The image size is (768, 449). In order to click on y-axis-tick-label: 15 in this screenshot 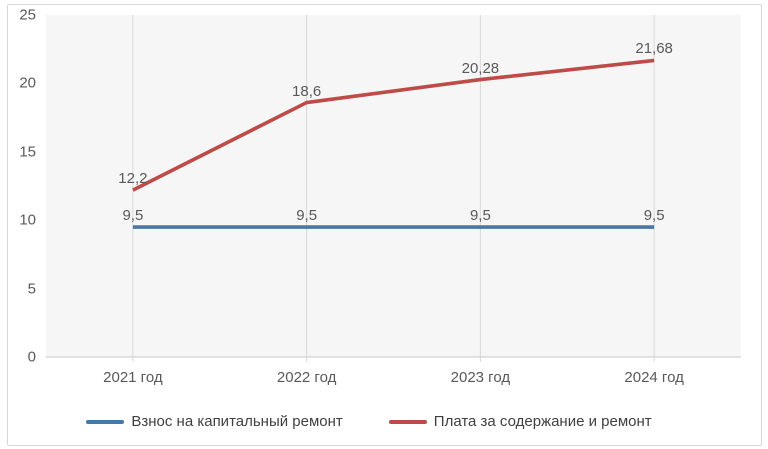, I will do `click(27, 152)`.